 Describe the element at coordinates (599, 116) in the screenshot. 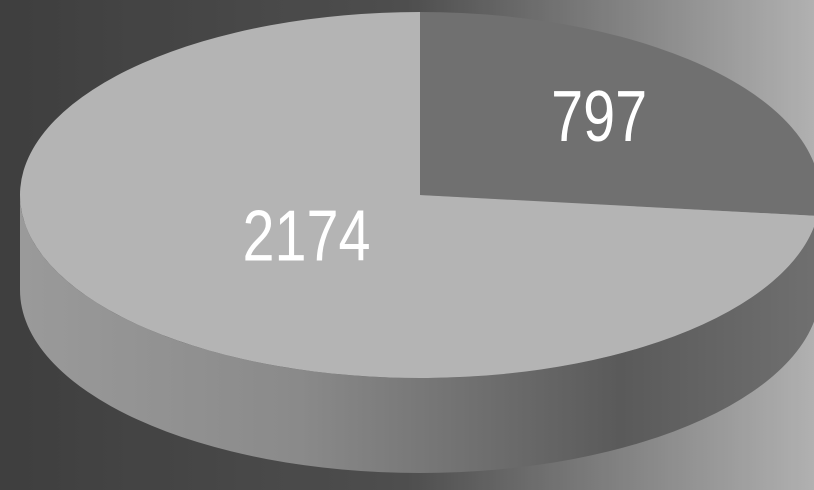

I see `slice-label: 797` at that location.